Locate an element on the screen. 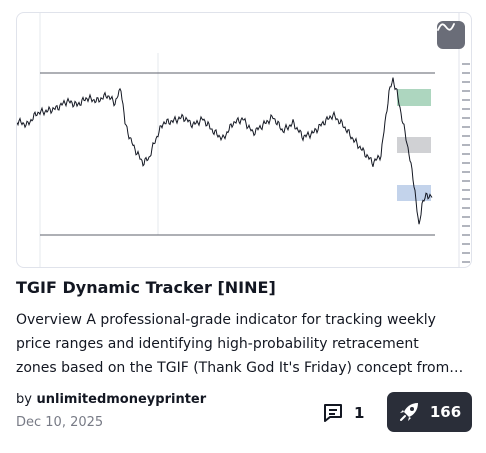  comment-icon is located at coordinates (333, 413).